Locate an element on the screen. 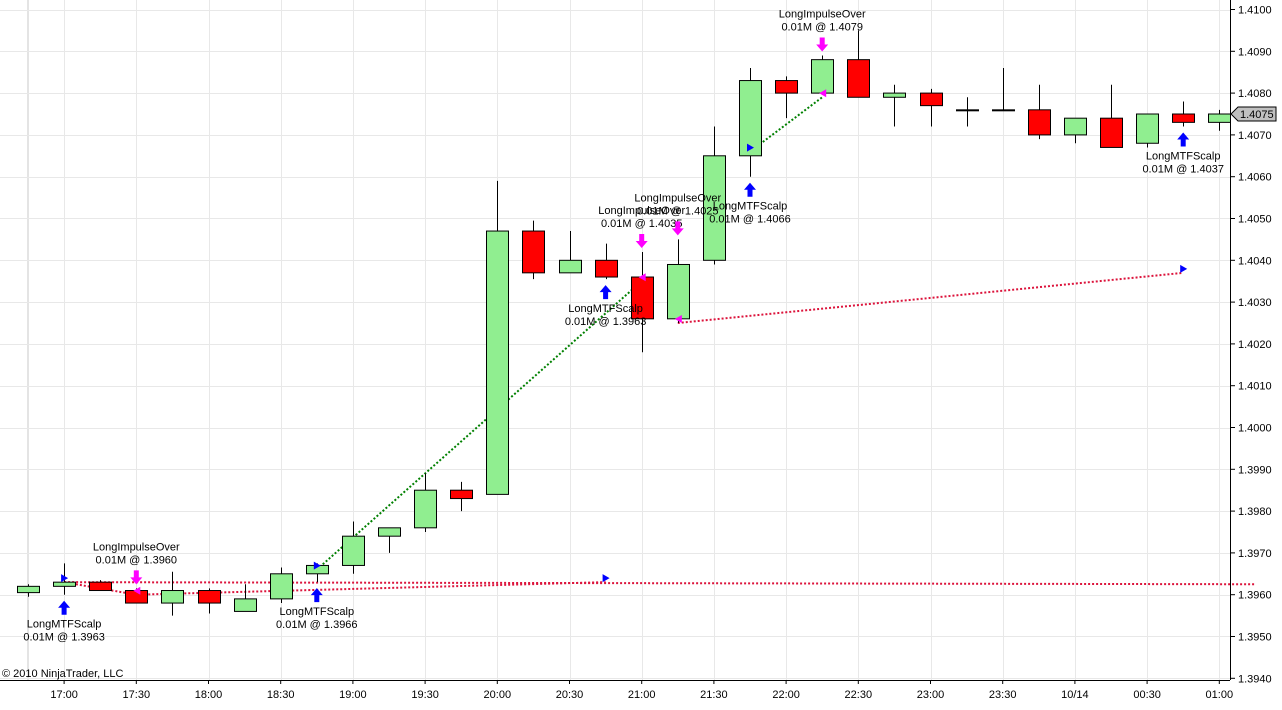 The width and height of the screenshot is (1282, 710). copyright-text: © 2010 NinjaTrader, LLC is located at coordinates (63, 674).